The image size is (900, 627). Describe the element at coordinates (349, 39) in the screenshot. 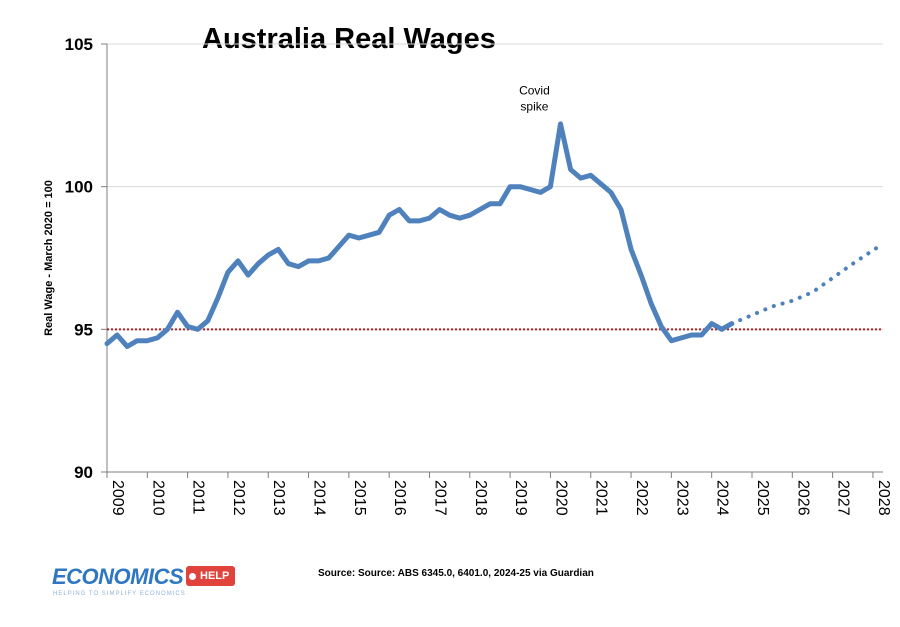

I see `chart-title: Australia Real Wages` at that location.